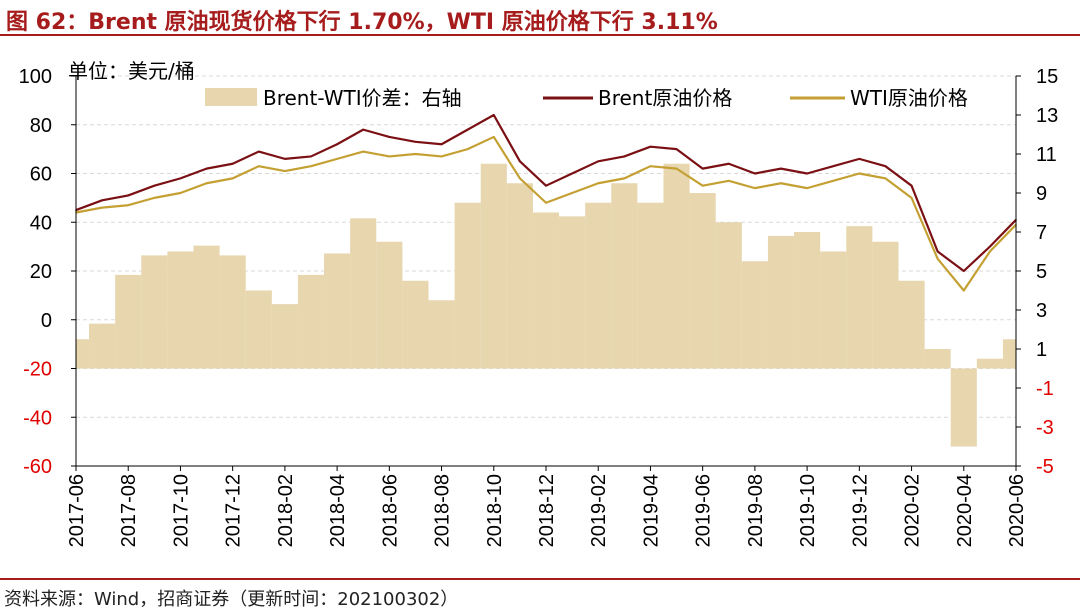  Describe the element at coordinates (234, 510) in the screenshot. I see `x-tick-label-3: 2017-12` at that location.